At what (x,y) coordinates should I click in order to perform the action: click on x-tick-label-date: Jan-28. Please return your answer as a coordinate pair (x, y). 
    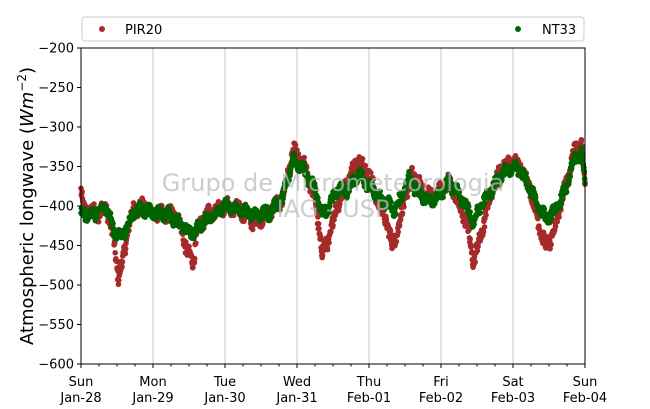
    Looking at the image, I should click on (80, 398).